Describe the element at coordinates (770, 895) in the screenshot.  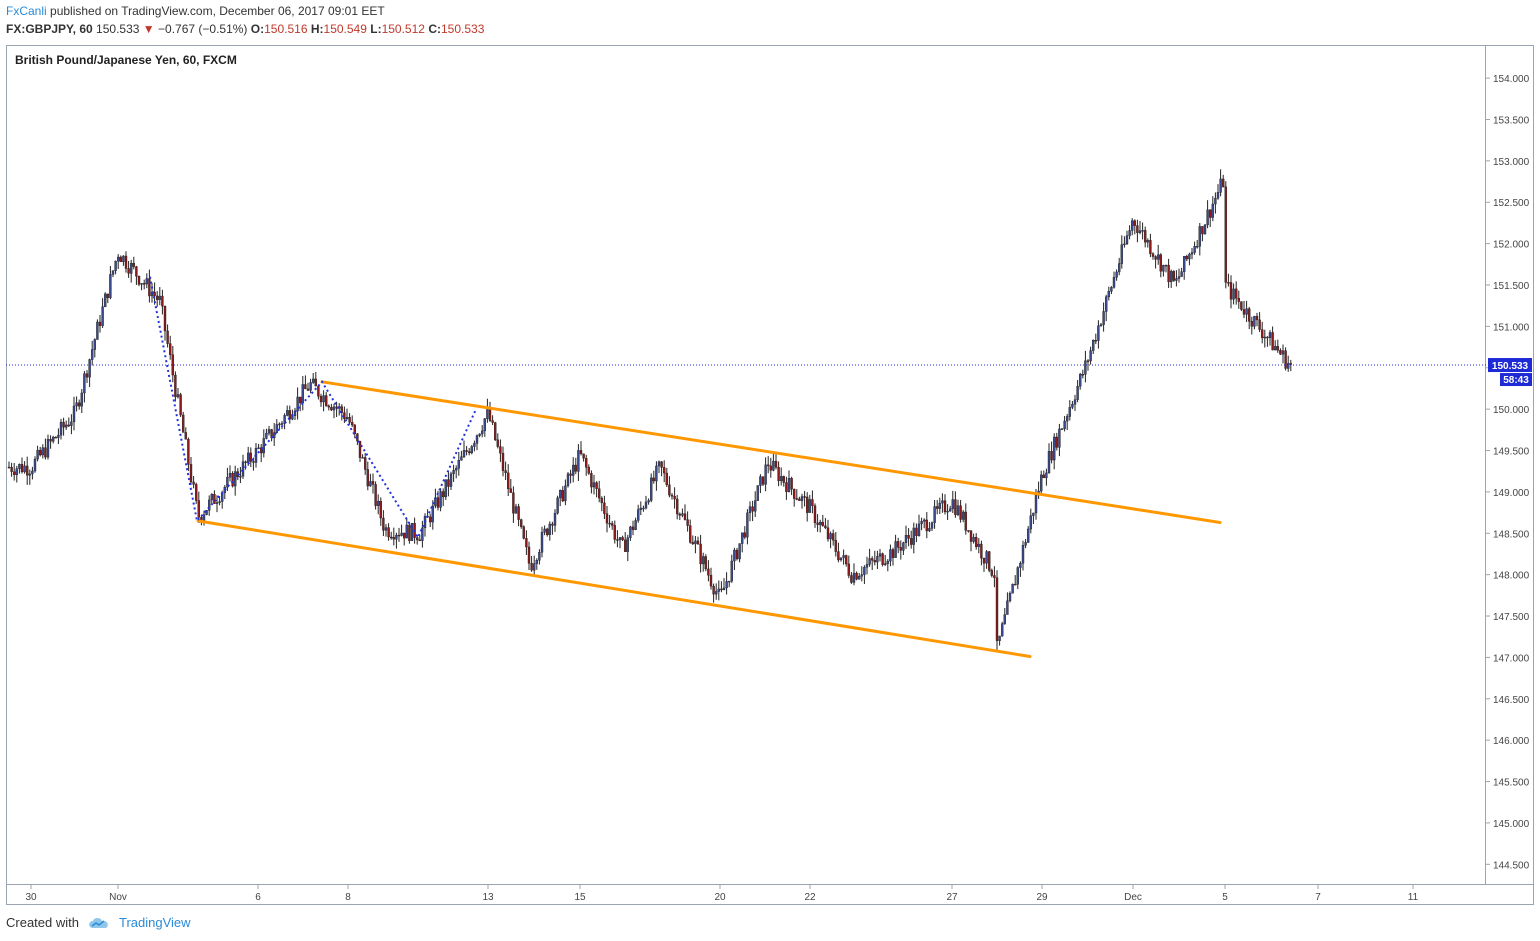
I see `time-axis` at that location.